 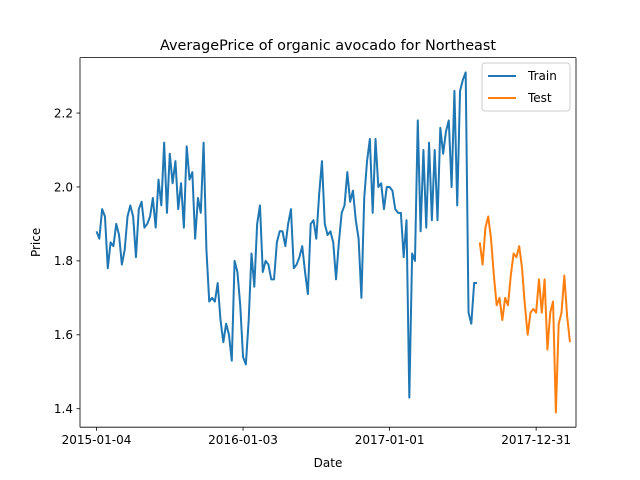 I want to click on y-tick-label: 1.8, so click(x=63, y=261).